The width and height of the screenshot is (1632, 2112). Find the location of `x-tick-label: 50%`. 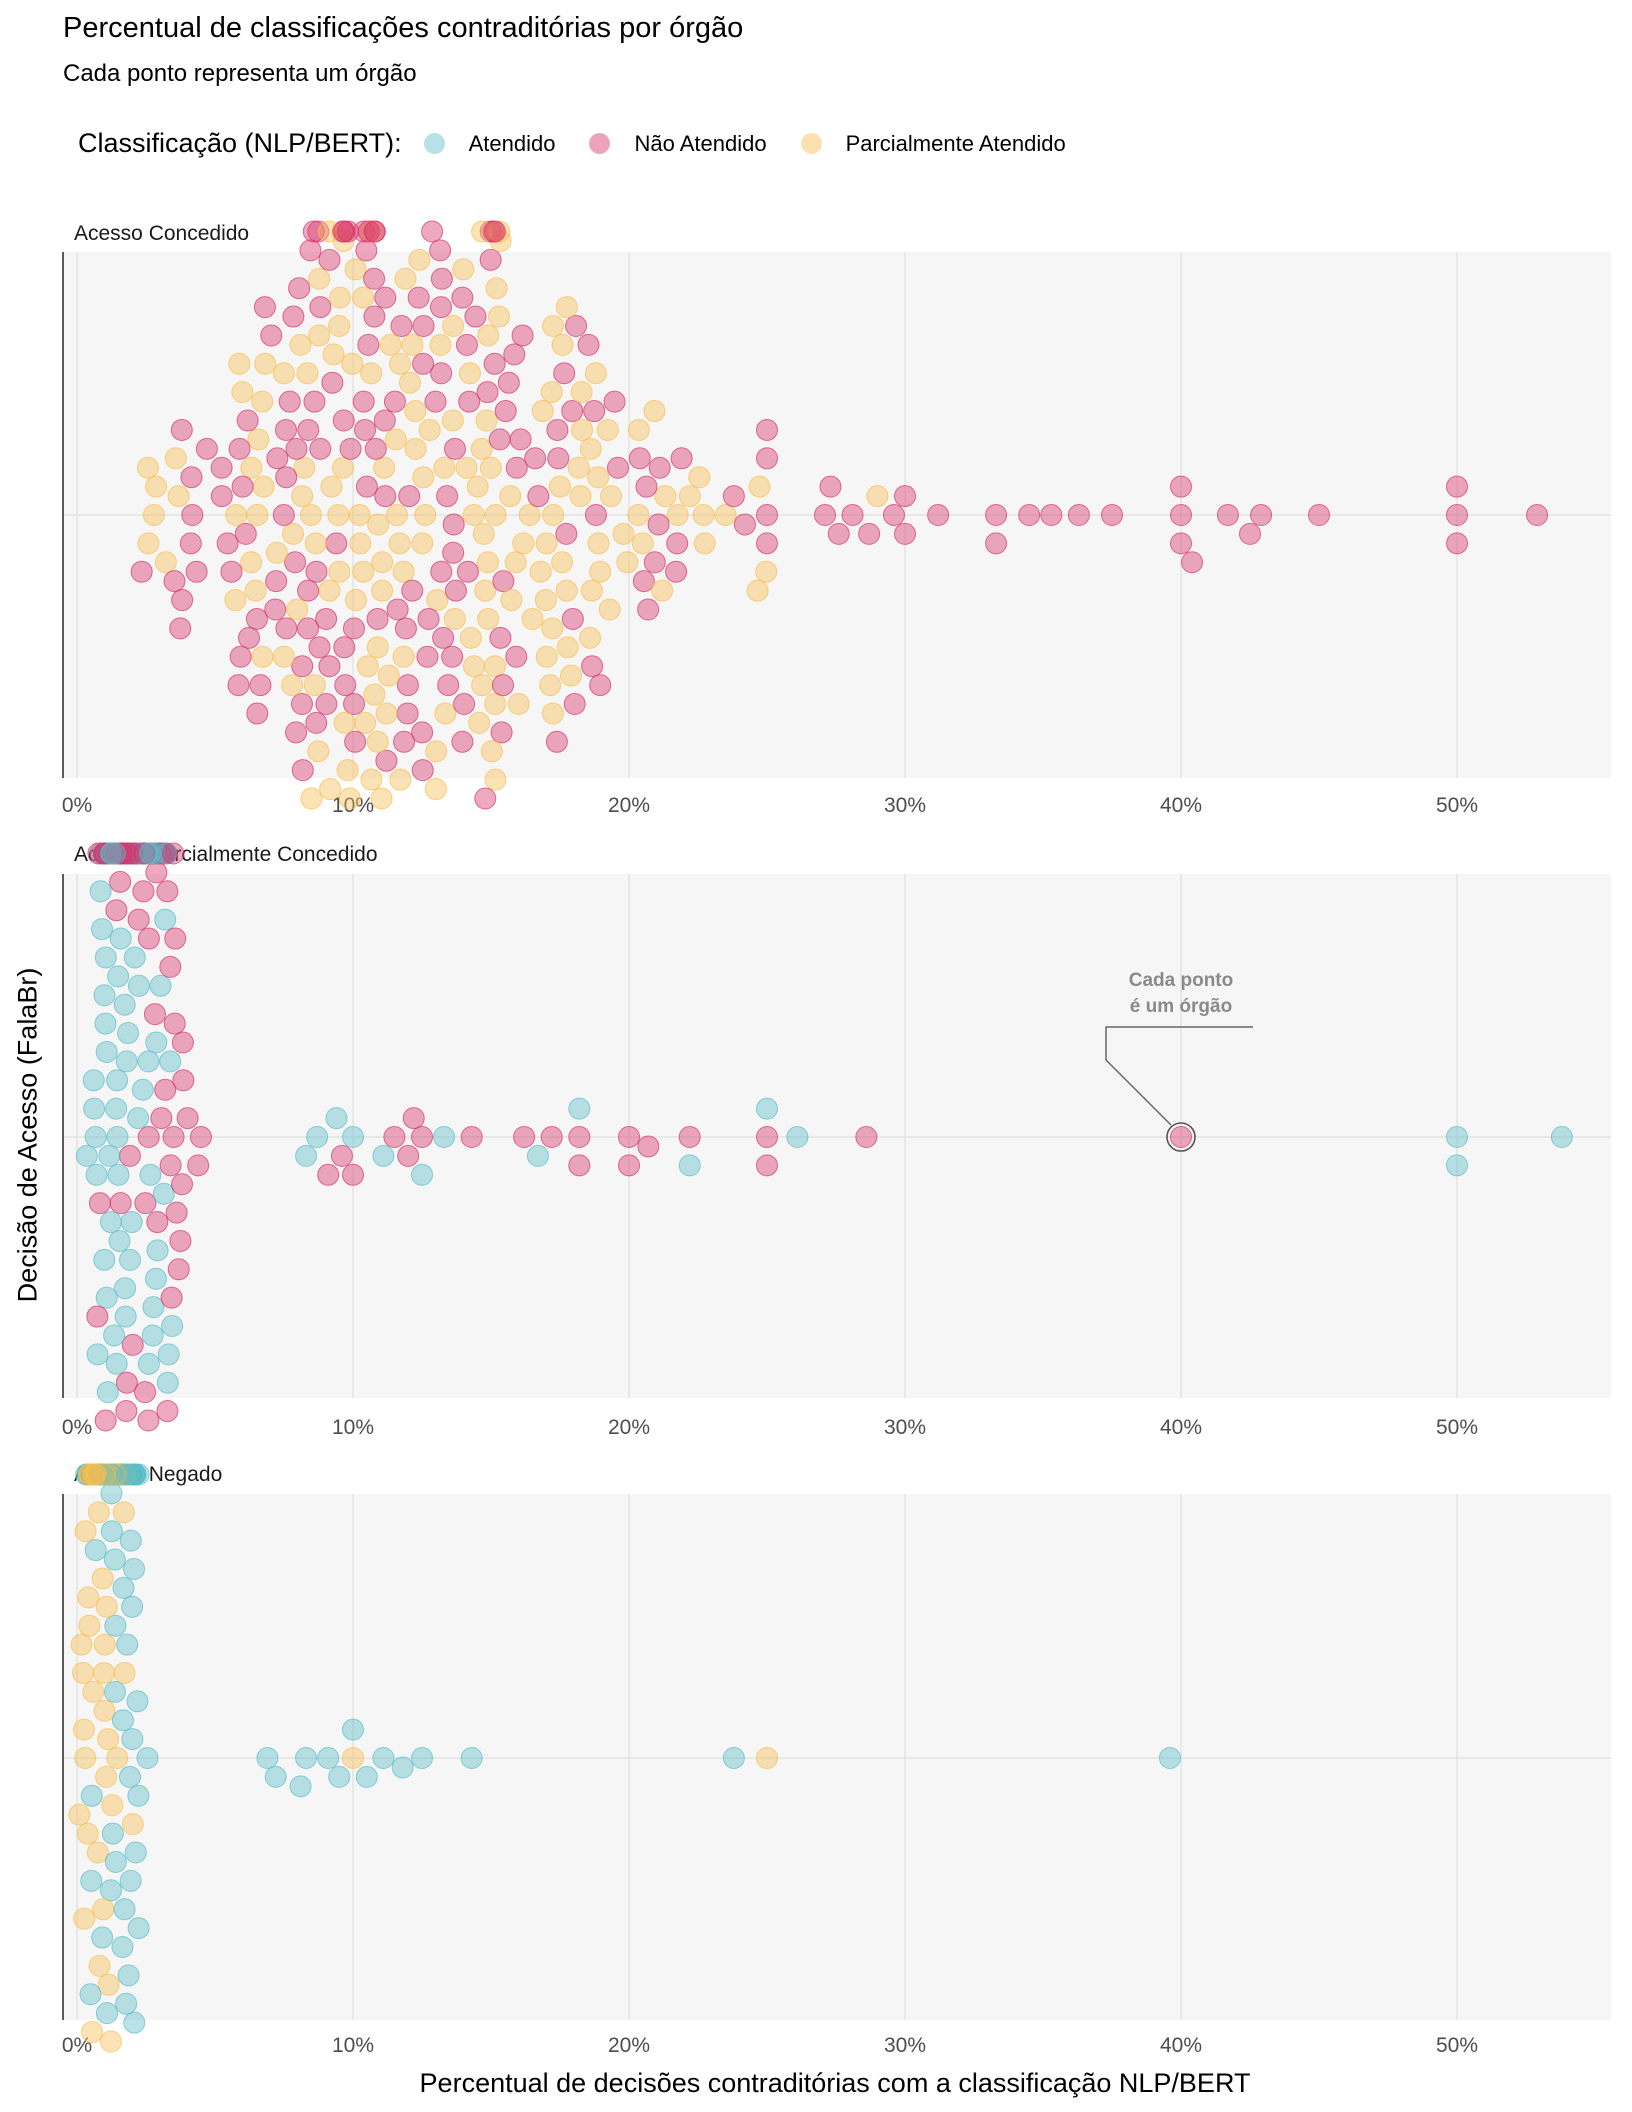

x-tick-label: 50% is located at coordinates (1457, 1427).